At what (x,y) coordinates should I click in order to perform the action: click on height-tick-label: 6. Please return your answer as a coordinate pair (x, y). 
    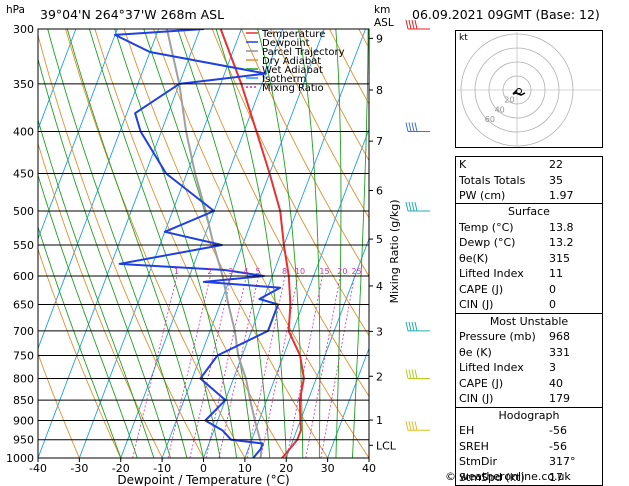
    Looking at the image, I should click on (379, 190).